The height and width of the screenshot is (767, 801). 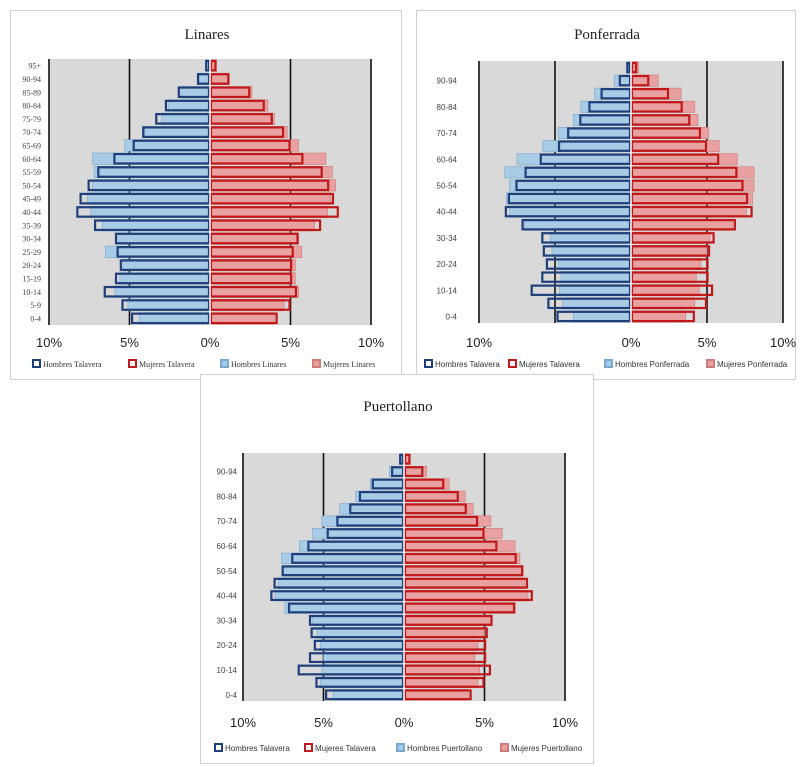 I want to click on legend-item-mujeres-puertollano: Mujeres Puertollano, so click(x=541, y=748).